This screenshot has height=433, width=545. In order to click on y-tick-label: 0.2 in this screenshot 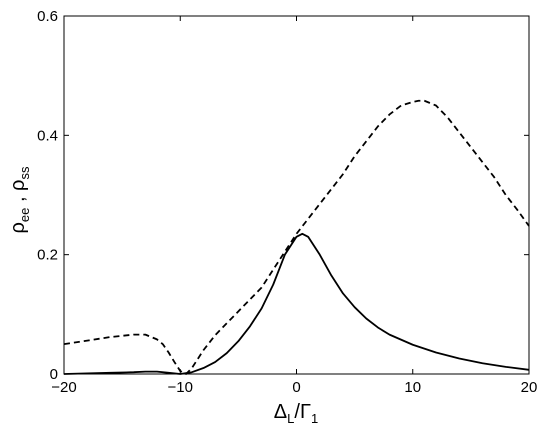, I will do `click(47, 255)`.